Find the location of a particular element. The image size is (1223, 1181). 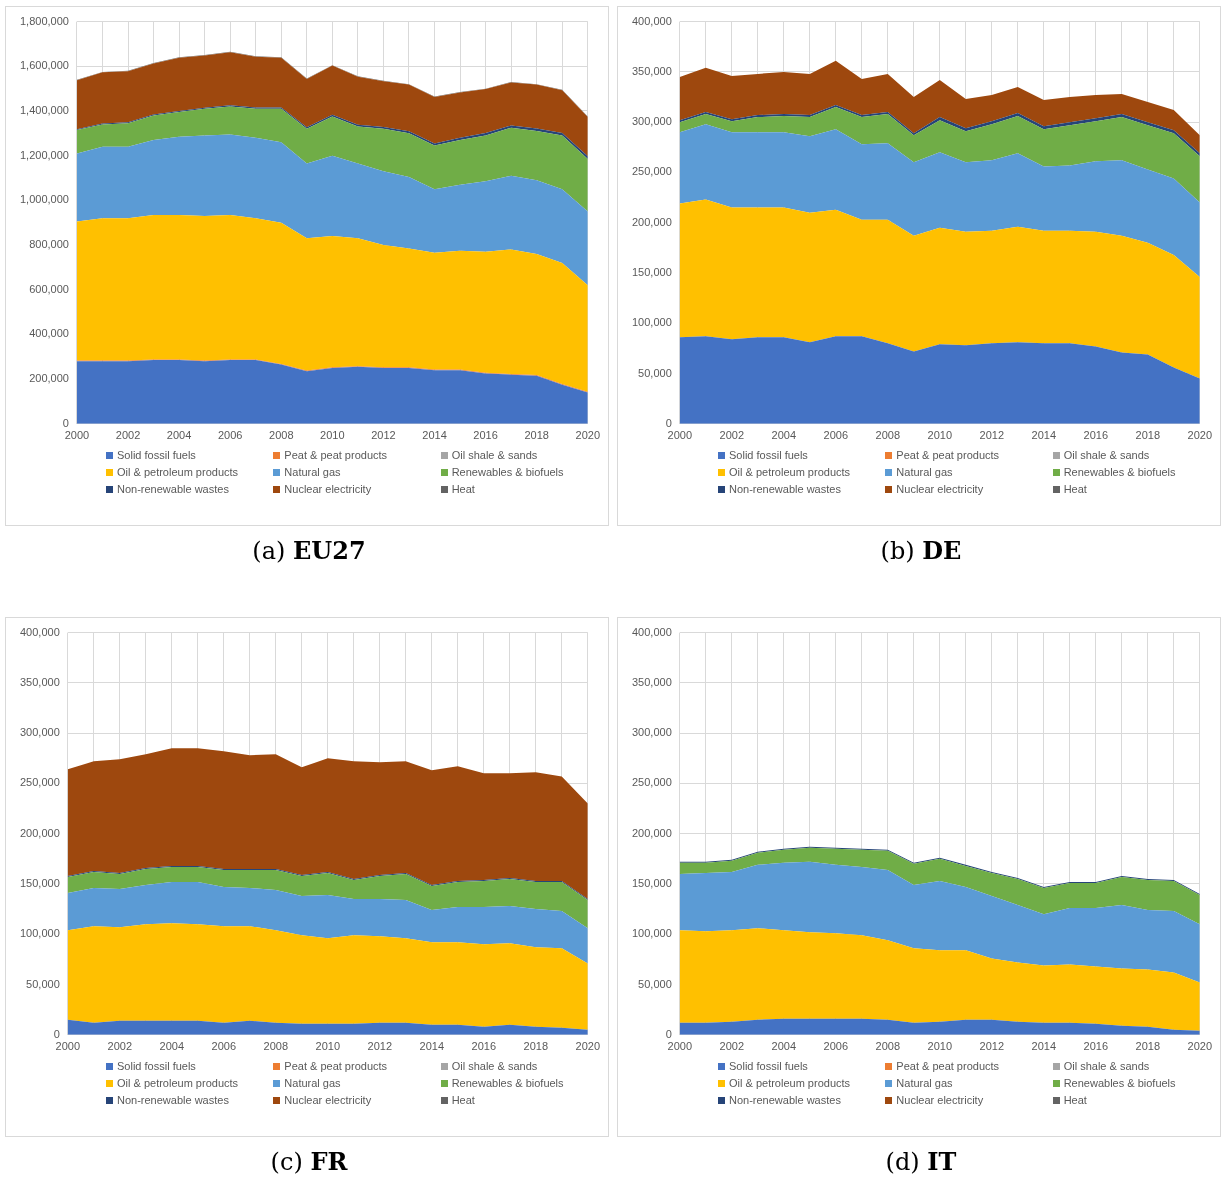

text: (b) DE is located at coordinates (921, 550).